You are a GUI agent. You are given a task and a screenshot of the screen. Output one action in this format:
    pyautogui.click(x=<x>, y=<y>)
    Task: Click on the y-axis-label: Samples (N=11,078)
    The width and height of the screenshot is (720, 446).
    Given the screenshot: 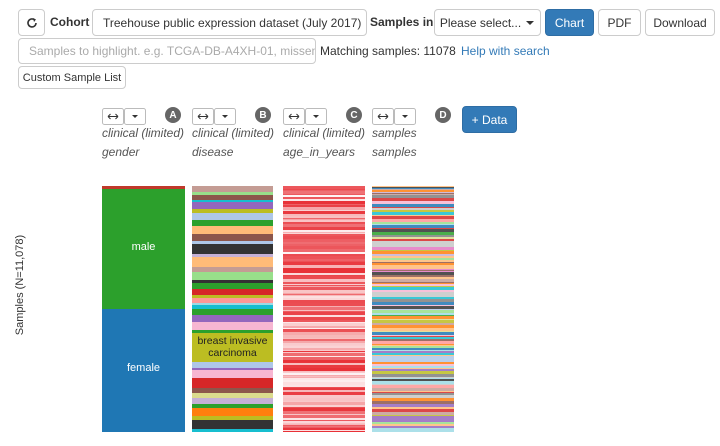 What is the action you would take?
    pyautogui.click(x=20, y=285)
    